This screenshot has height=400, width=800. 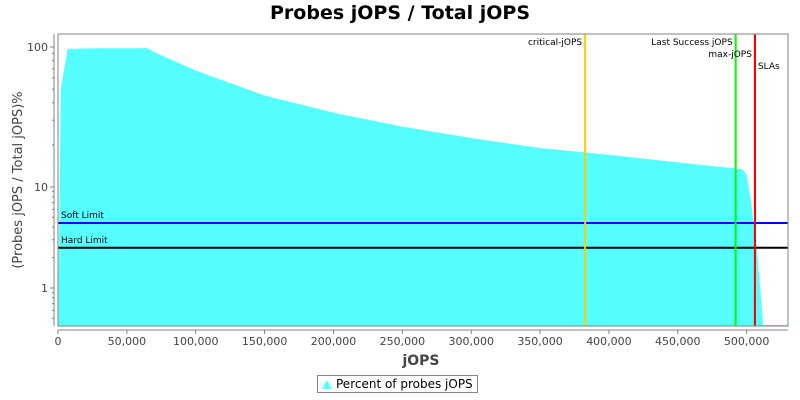 I want to click on chart-title: Probes jOPS / Total jOPS, so click(x=400, y=13).